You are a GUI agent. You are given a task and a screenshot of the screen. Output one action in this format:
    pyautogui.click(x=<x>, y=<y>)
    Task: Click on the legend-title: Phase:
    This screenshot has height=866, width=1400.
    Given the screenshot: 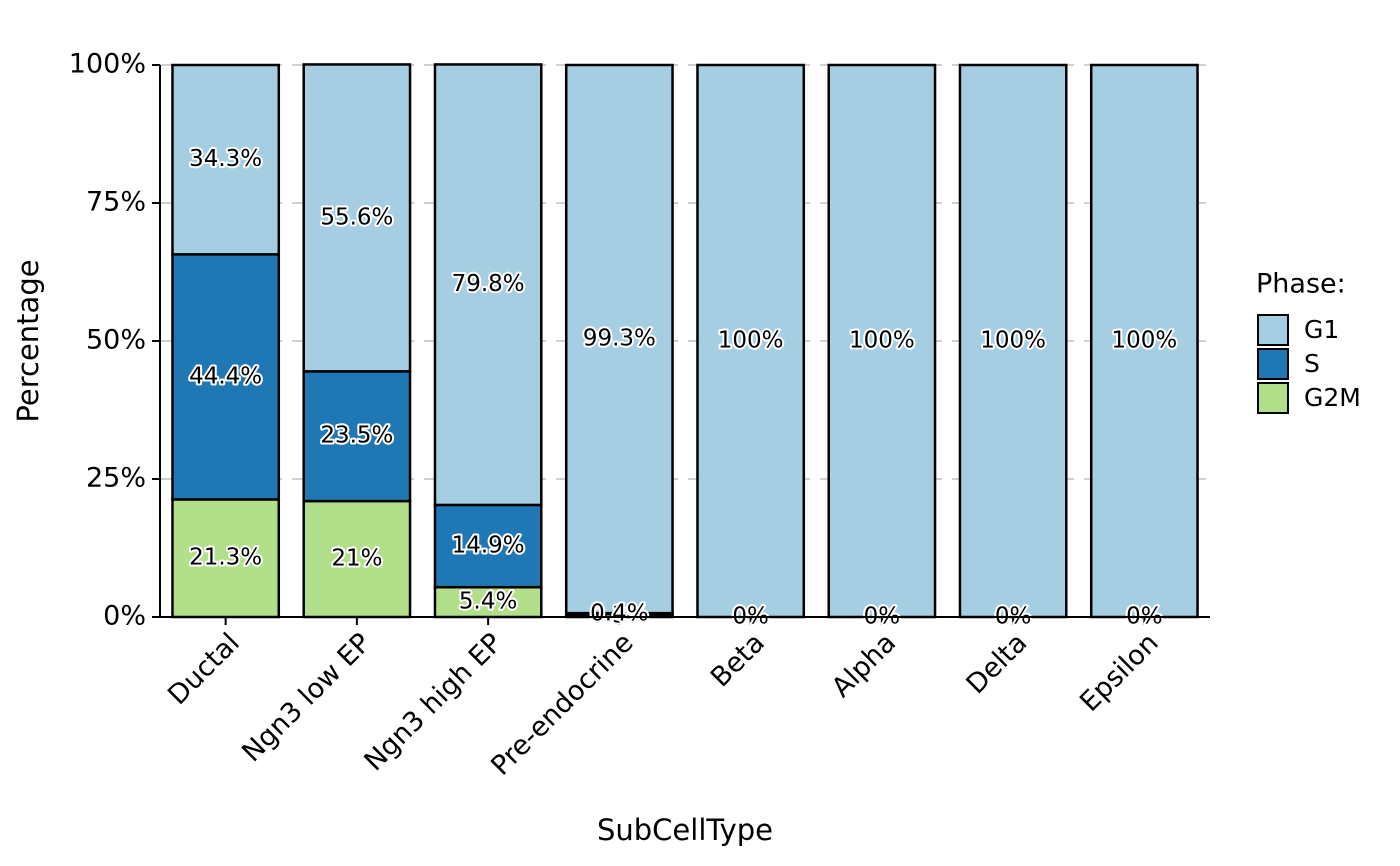 What is the action you would take?
    pyautogui.click(x=1301, y=284)
    